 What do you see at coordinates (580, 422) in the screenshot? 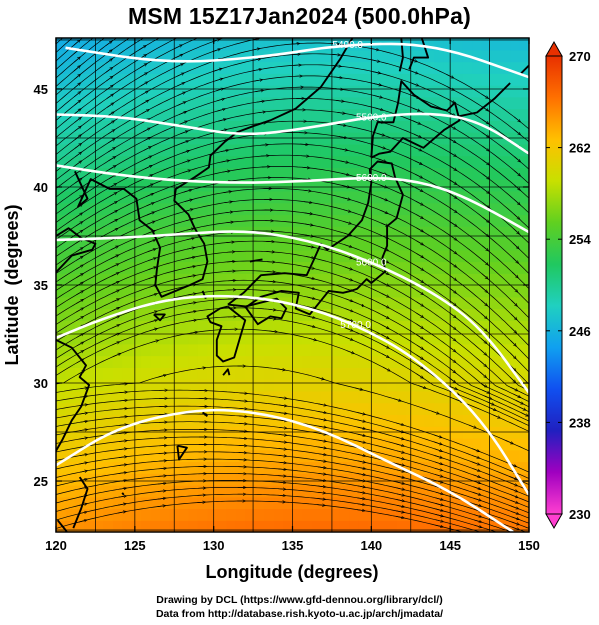
I see `colorbar-tick-label: 238` at bounding box center [580, 422].